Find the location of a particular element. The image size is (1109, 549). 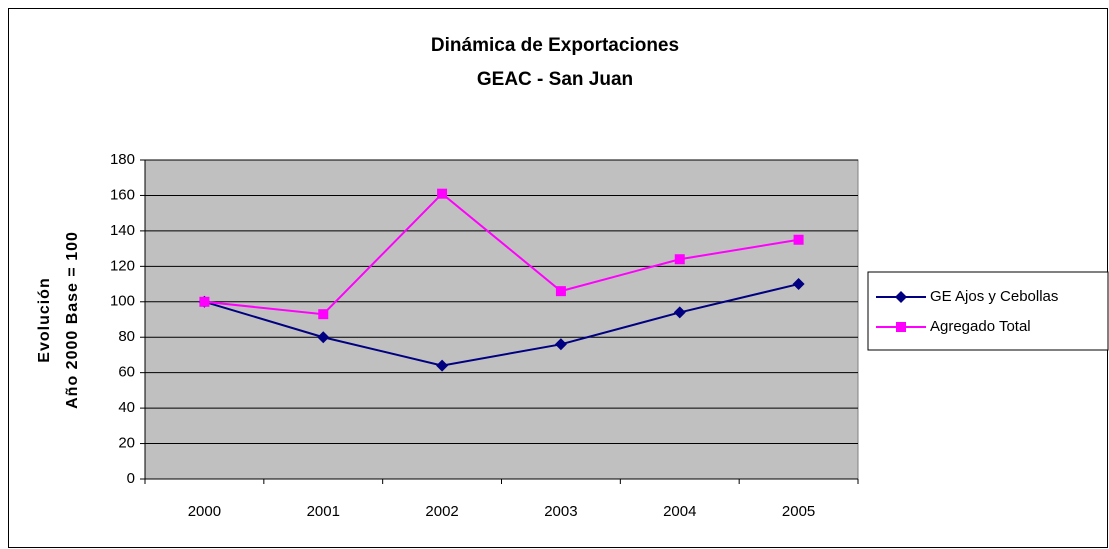

legend-label: Agregado Total is located at coordinates (980, 326).